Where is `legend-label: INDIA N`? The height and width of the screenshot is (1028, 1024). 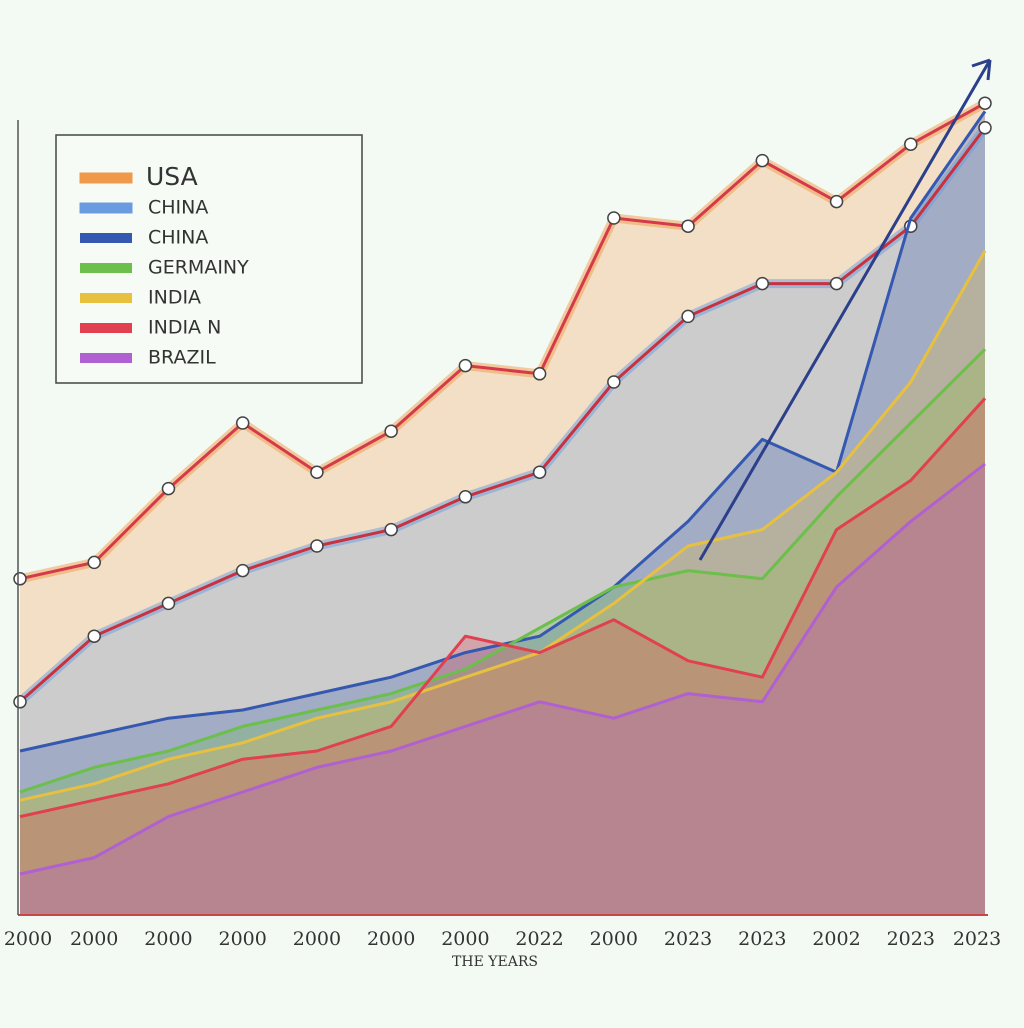
legend-label: INDIA N is located at coordinates (184, 328).